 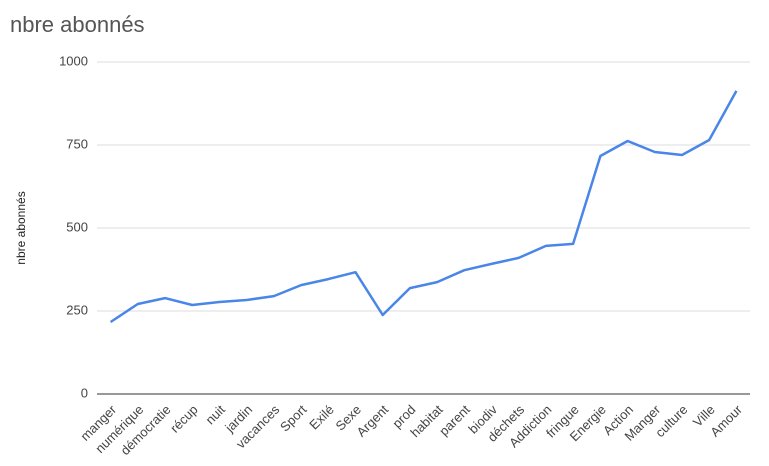 I want to click on y-axis-label: nbre abonnés, so click(x=21, y=227).